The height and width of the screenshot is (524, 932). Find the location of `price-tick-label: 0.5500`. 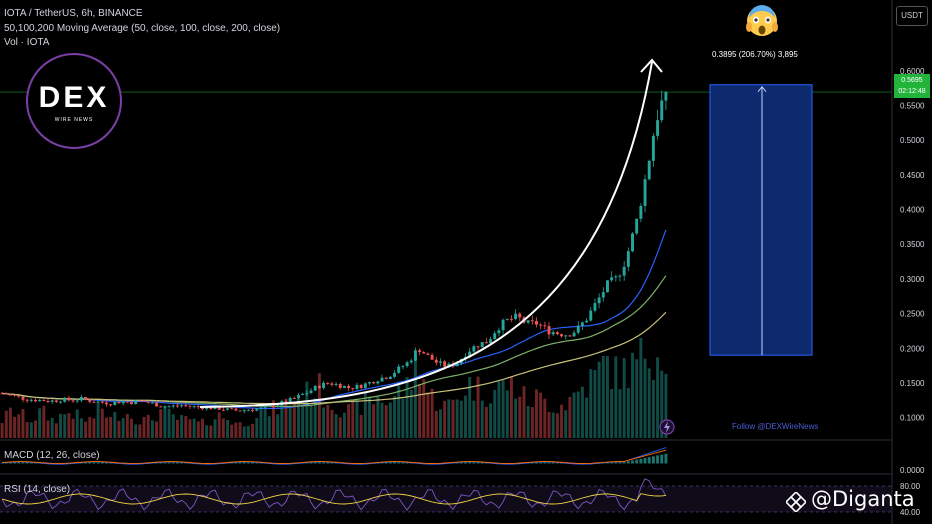

price-tick-label: 0.5500 is located at coordinates (912, 106).